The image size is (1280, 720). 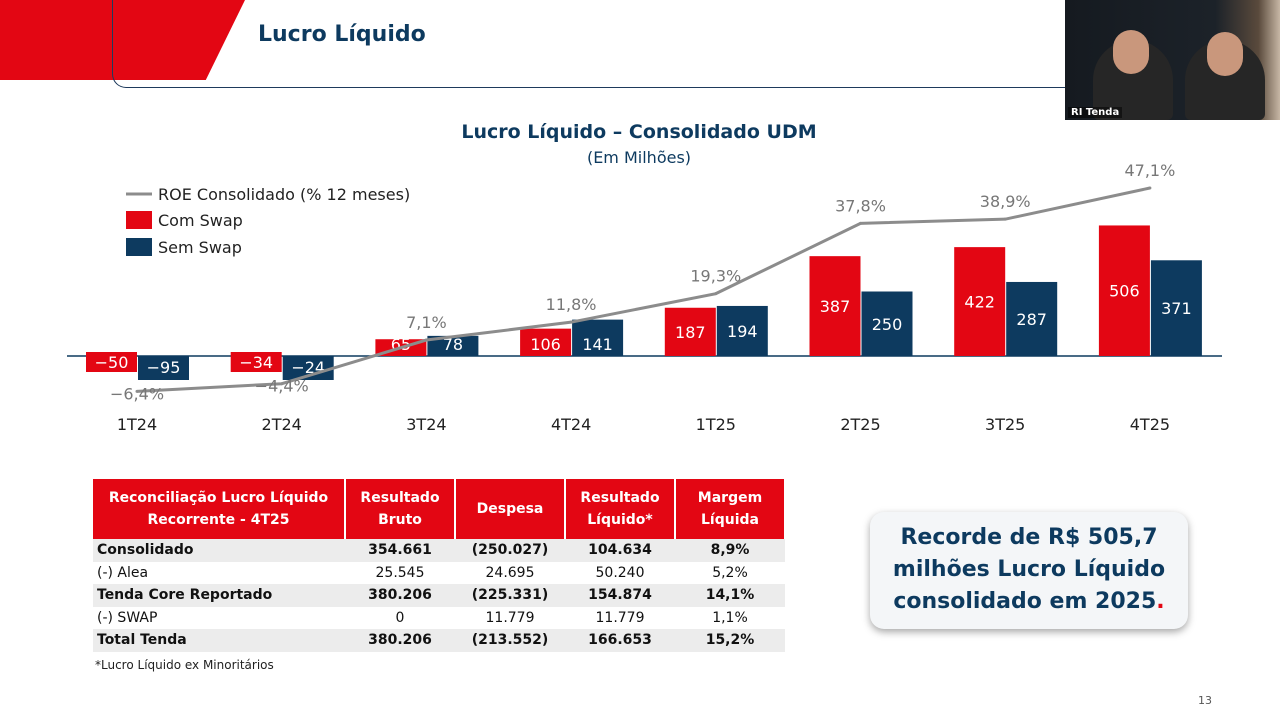 I want to click on bar-value-label: 141, so click(x=597, y=344).